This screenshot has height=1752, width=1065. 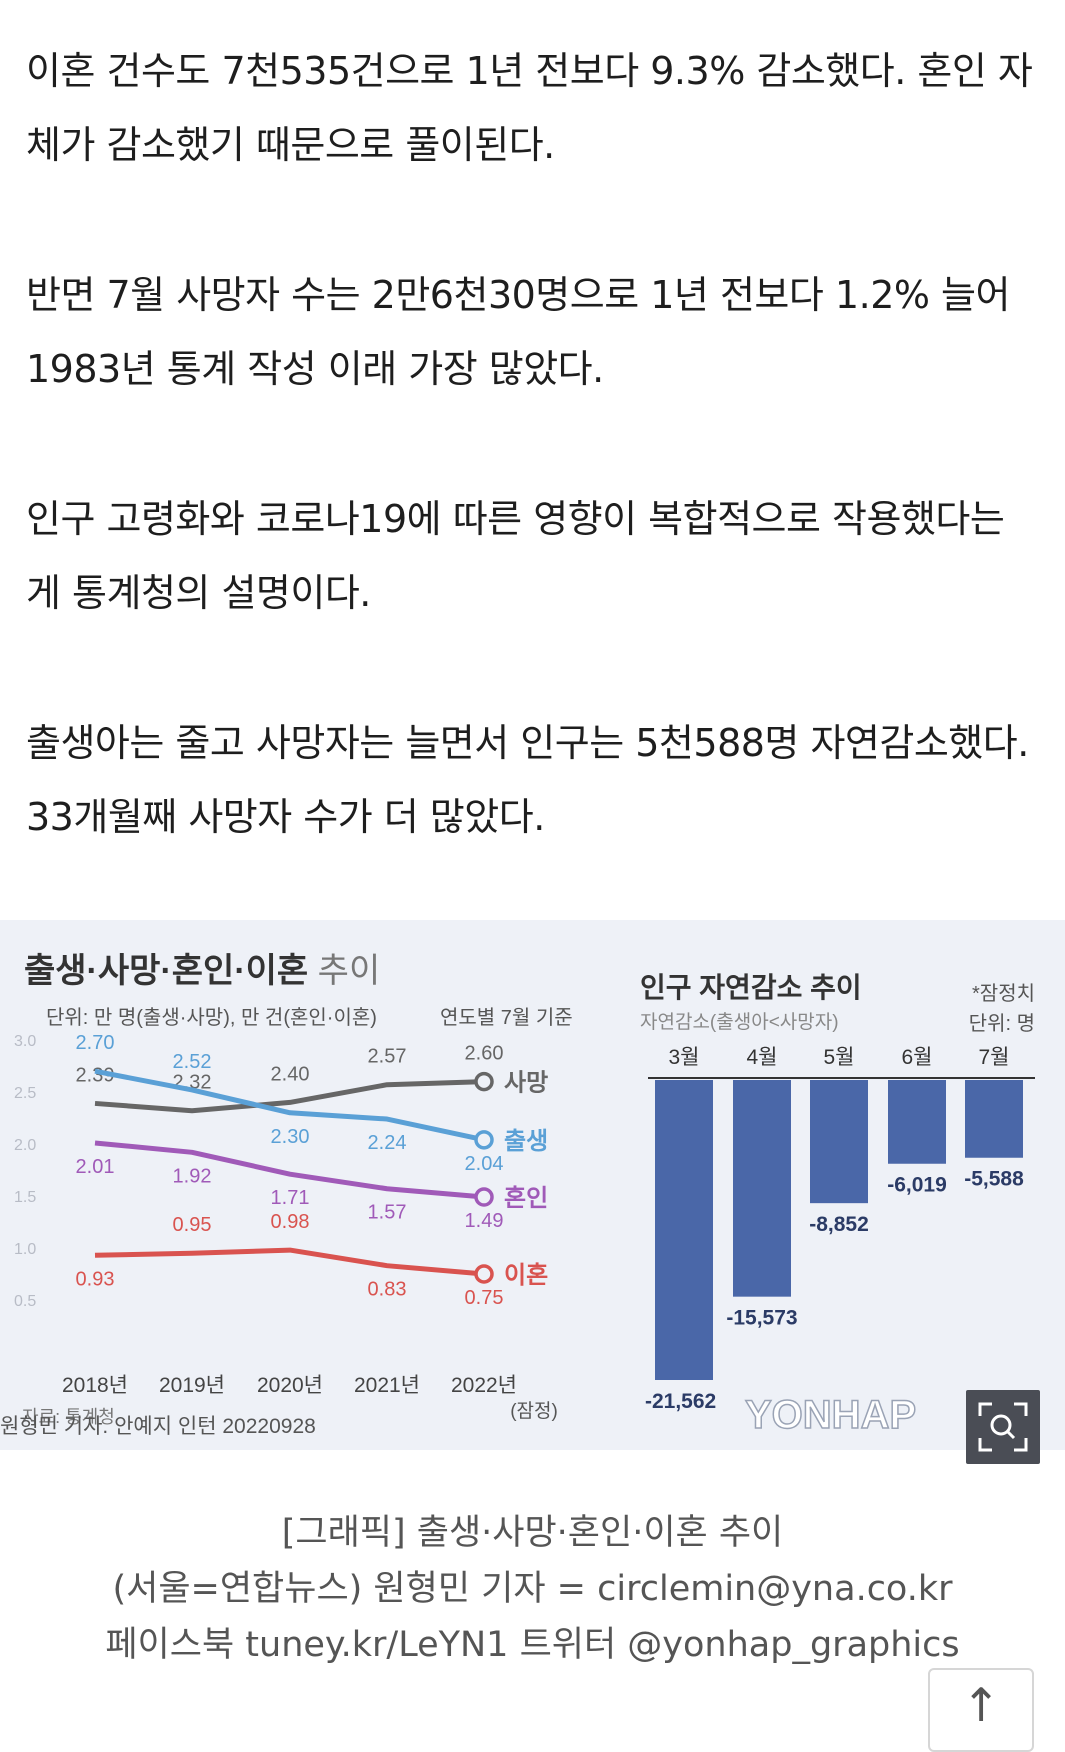 I want to click on data-label: 2.57, so click(x=387, y=1057).